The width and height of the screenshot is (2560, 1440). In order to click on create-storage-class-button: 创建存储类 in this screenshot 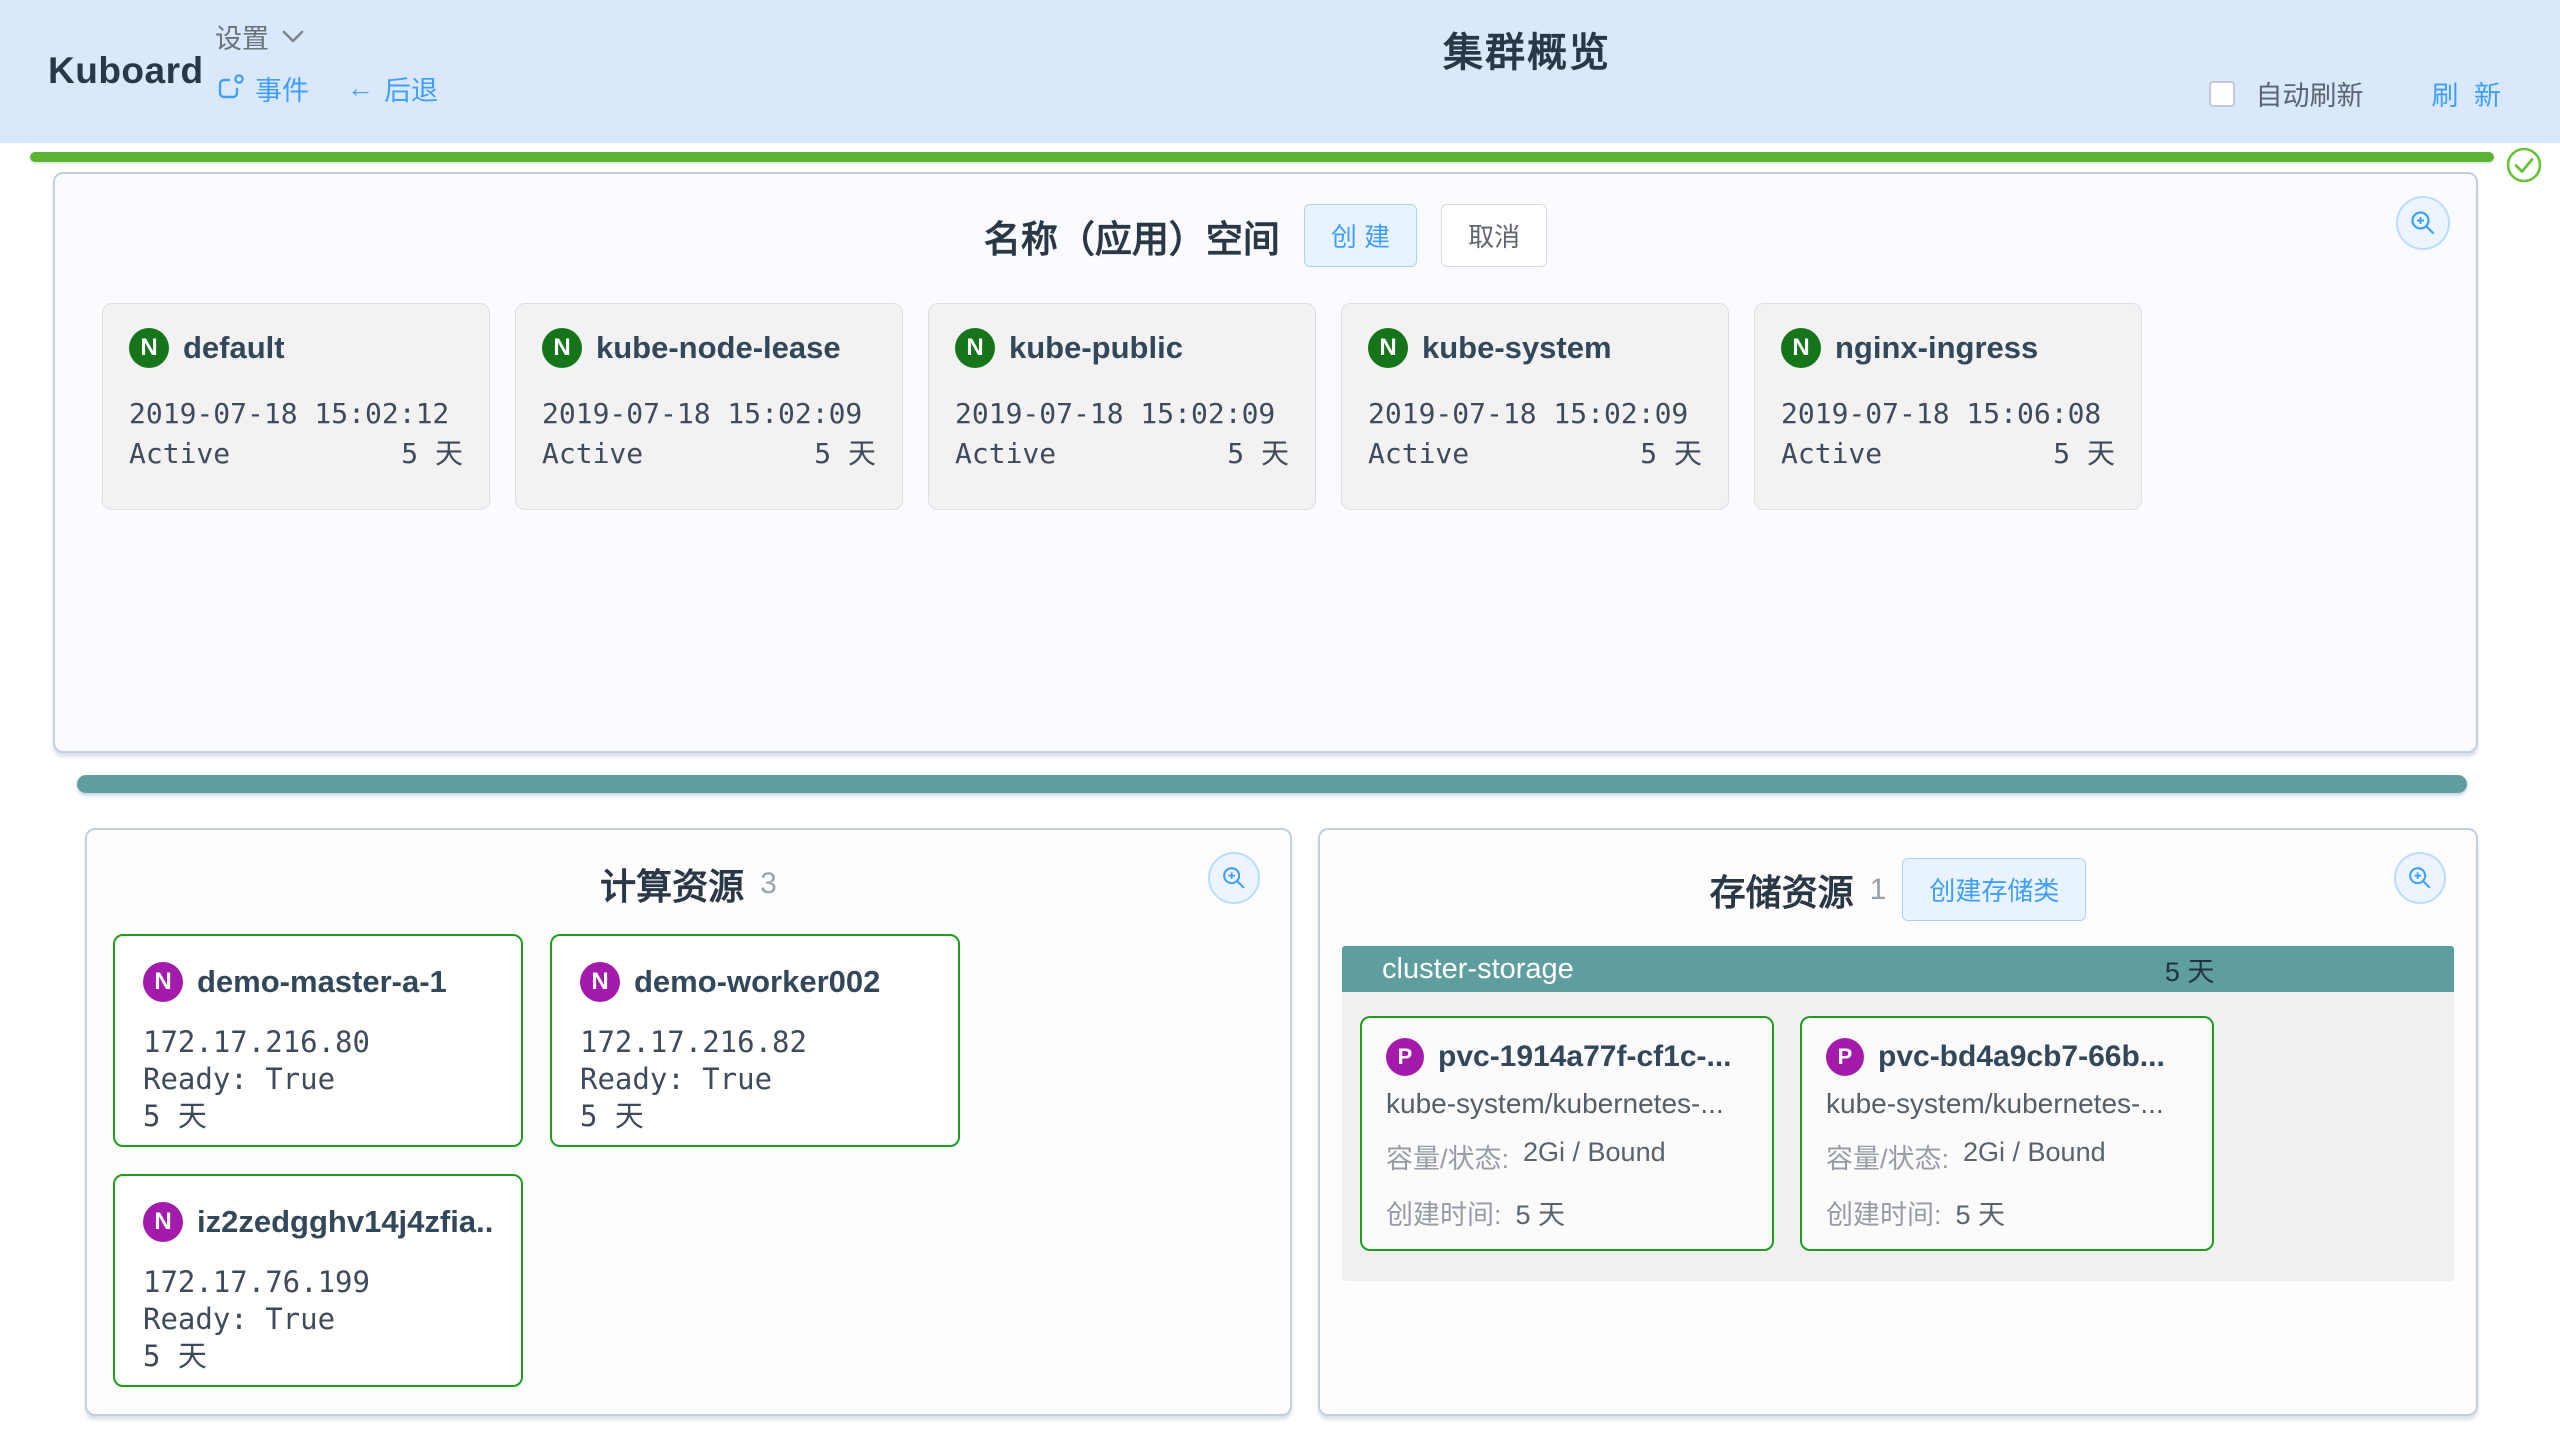, I will do `click(1994, 889)`.